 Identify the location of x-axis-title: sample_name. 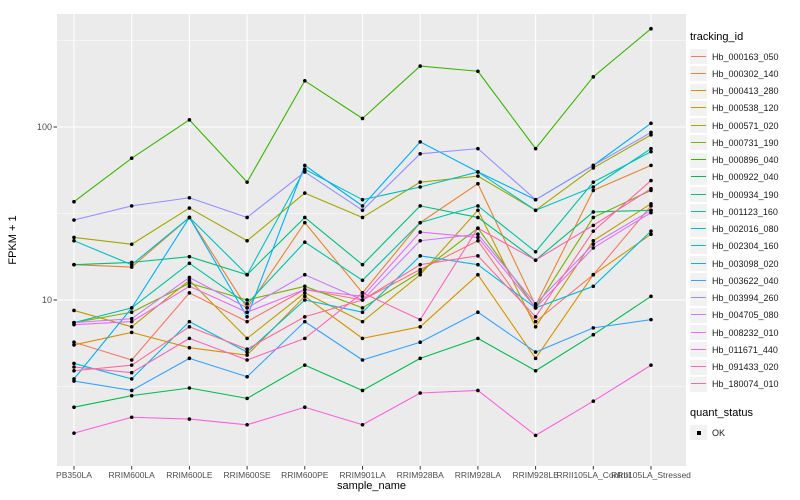
(371, 486).